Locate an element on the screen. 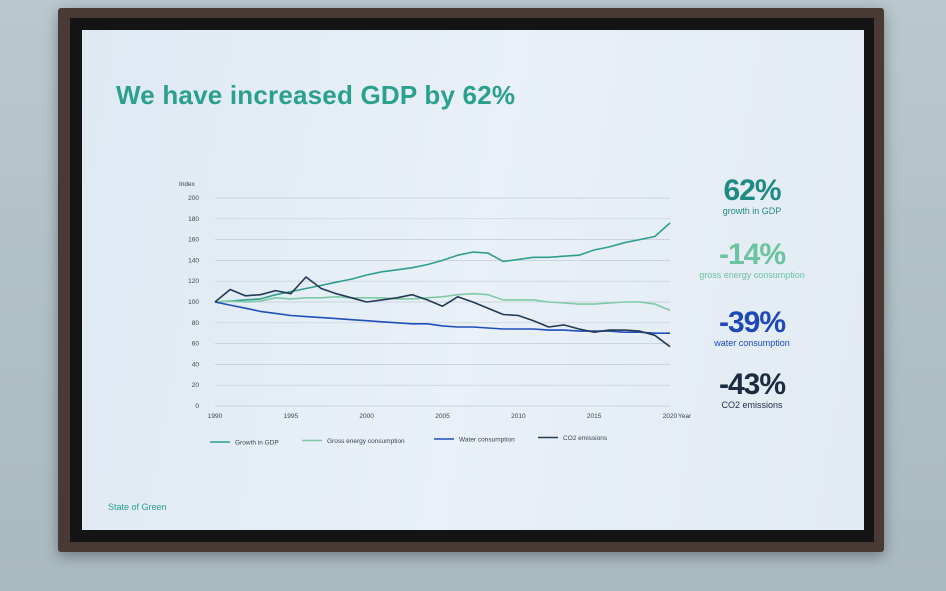 Image resolution: width=946 pixels, height=591 pixels. x-tick-label: 2005 is located at coordinates (442, 416).